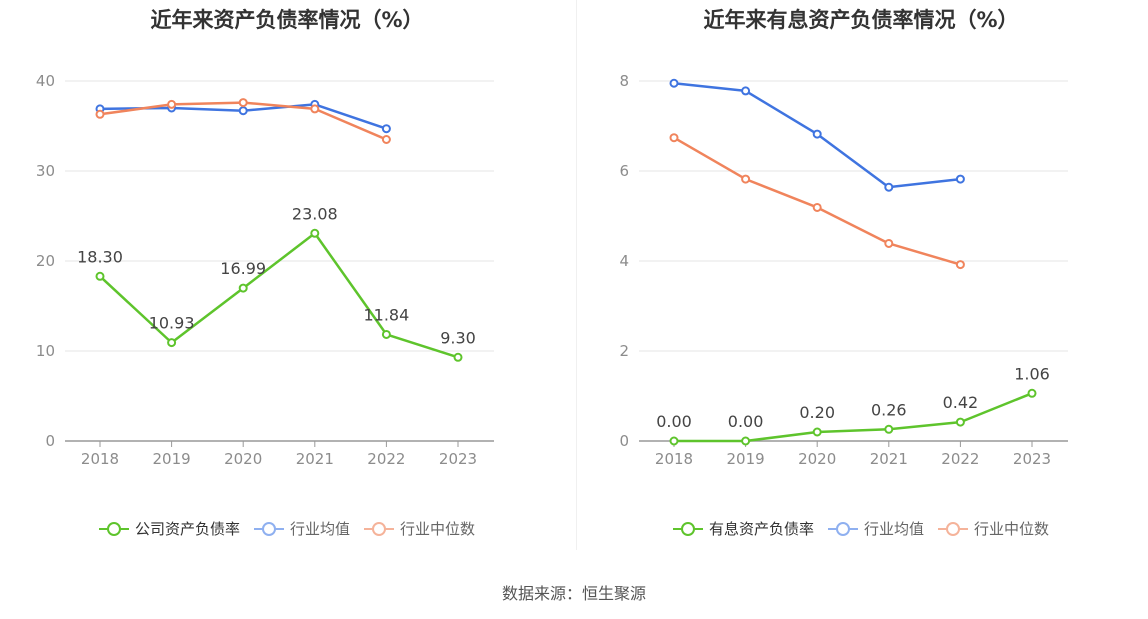  I want to click on y-tick-label: 20, so click(45, 261).